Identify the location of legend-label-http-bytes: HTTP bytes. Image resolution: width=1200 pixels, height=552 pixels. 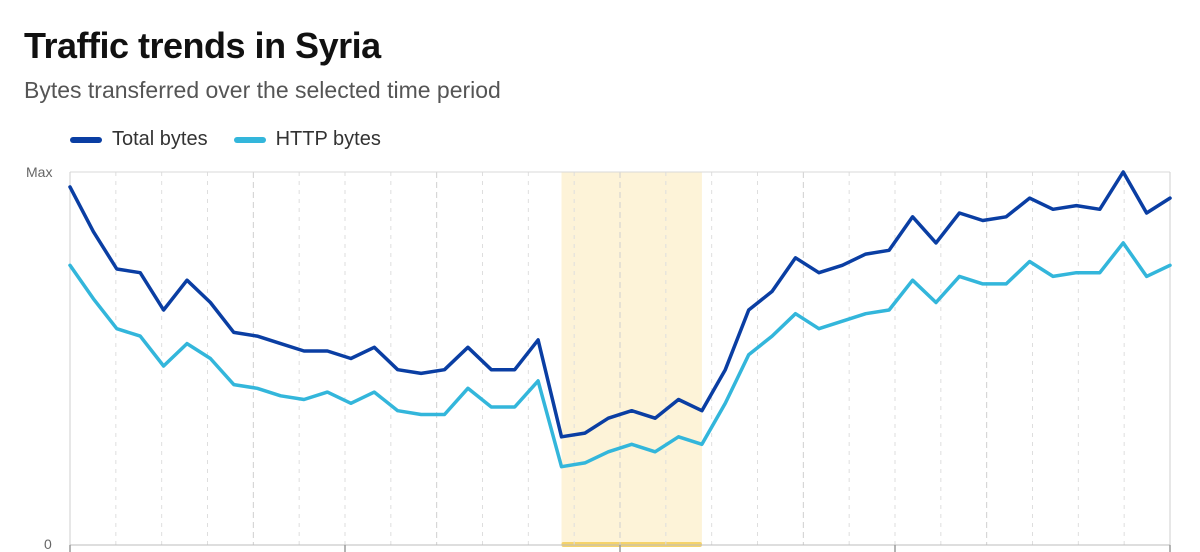
(328, 139).